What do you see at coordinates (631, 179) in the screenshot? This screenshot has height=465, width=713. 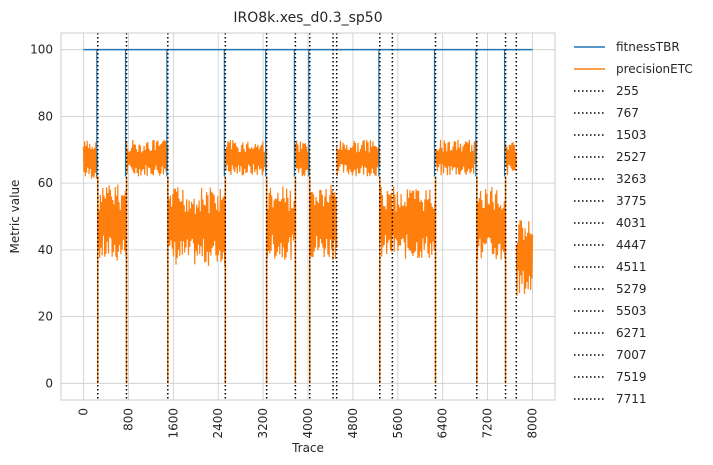 I see `legend-label: 3263` at bounding box center [631, 179].